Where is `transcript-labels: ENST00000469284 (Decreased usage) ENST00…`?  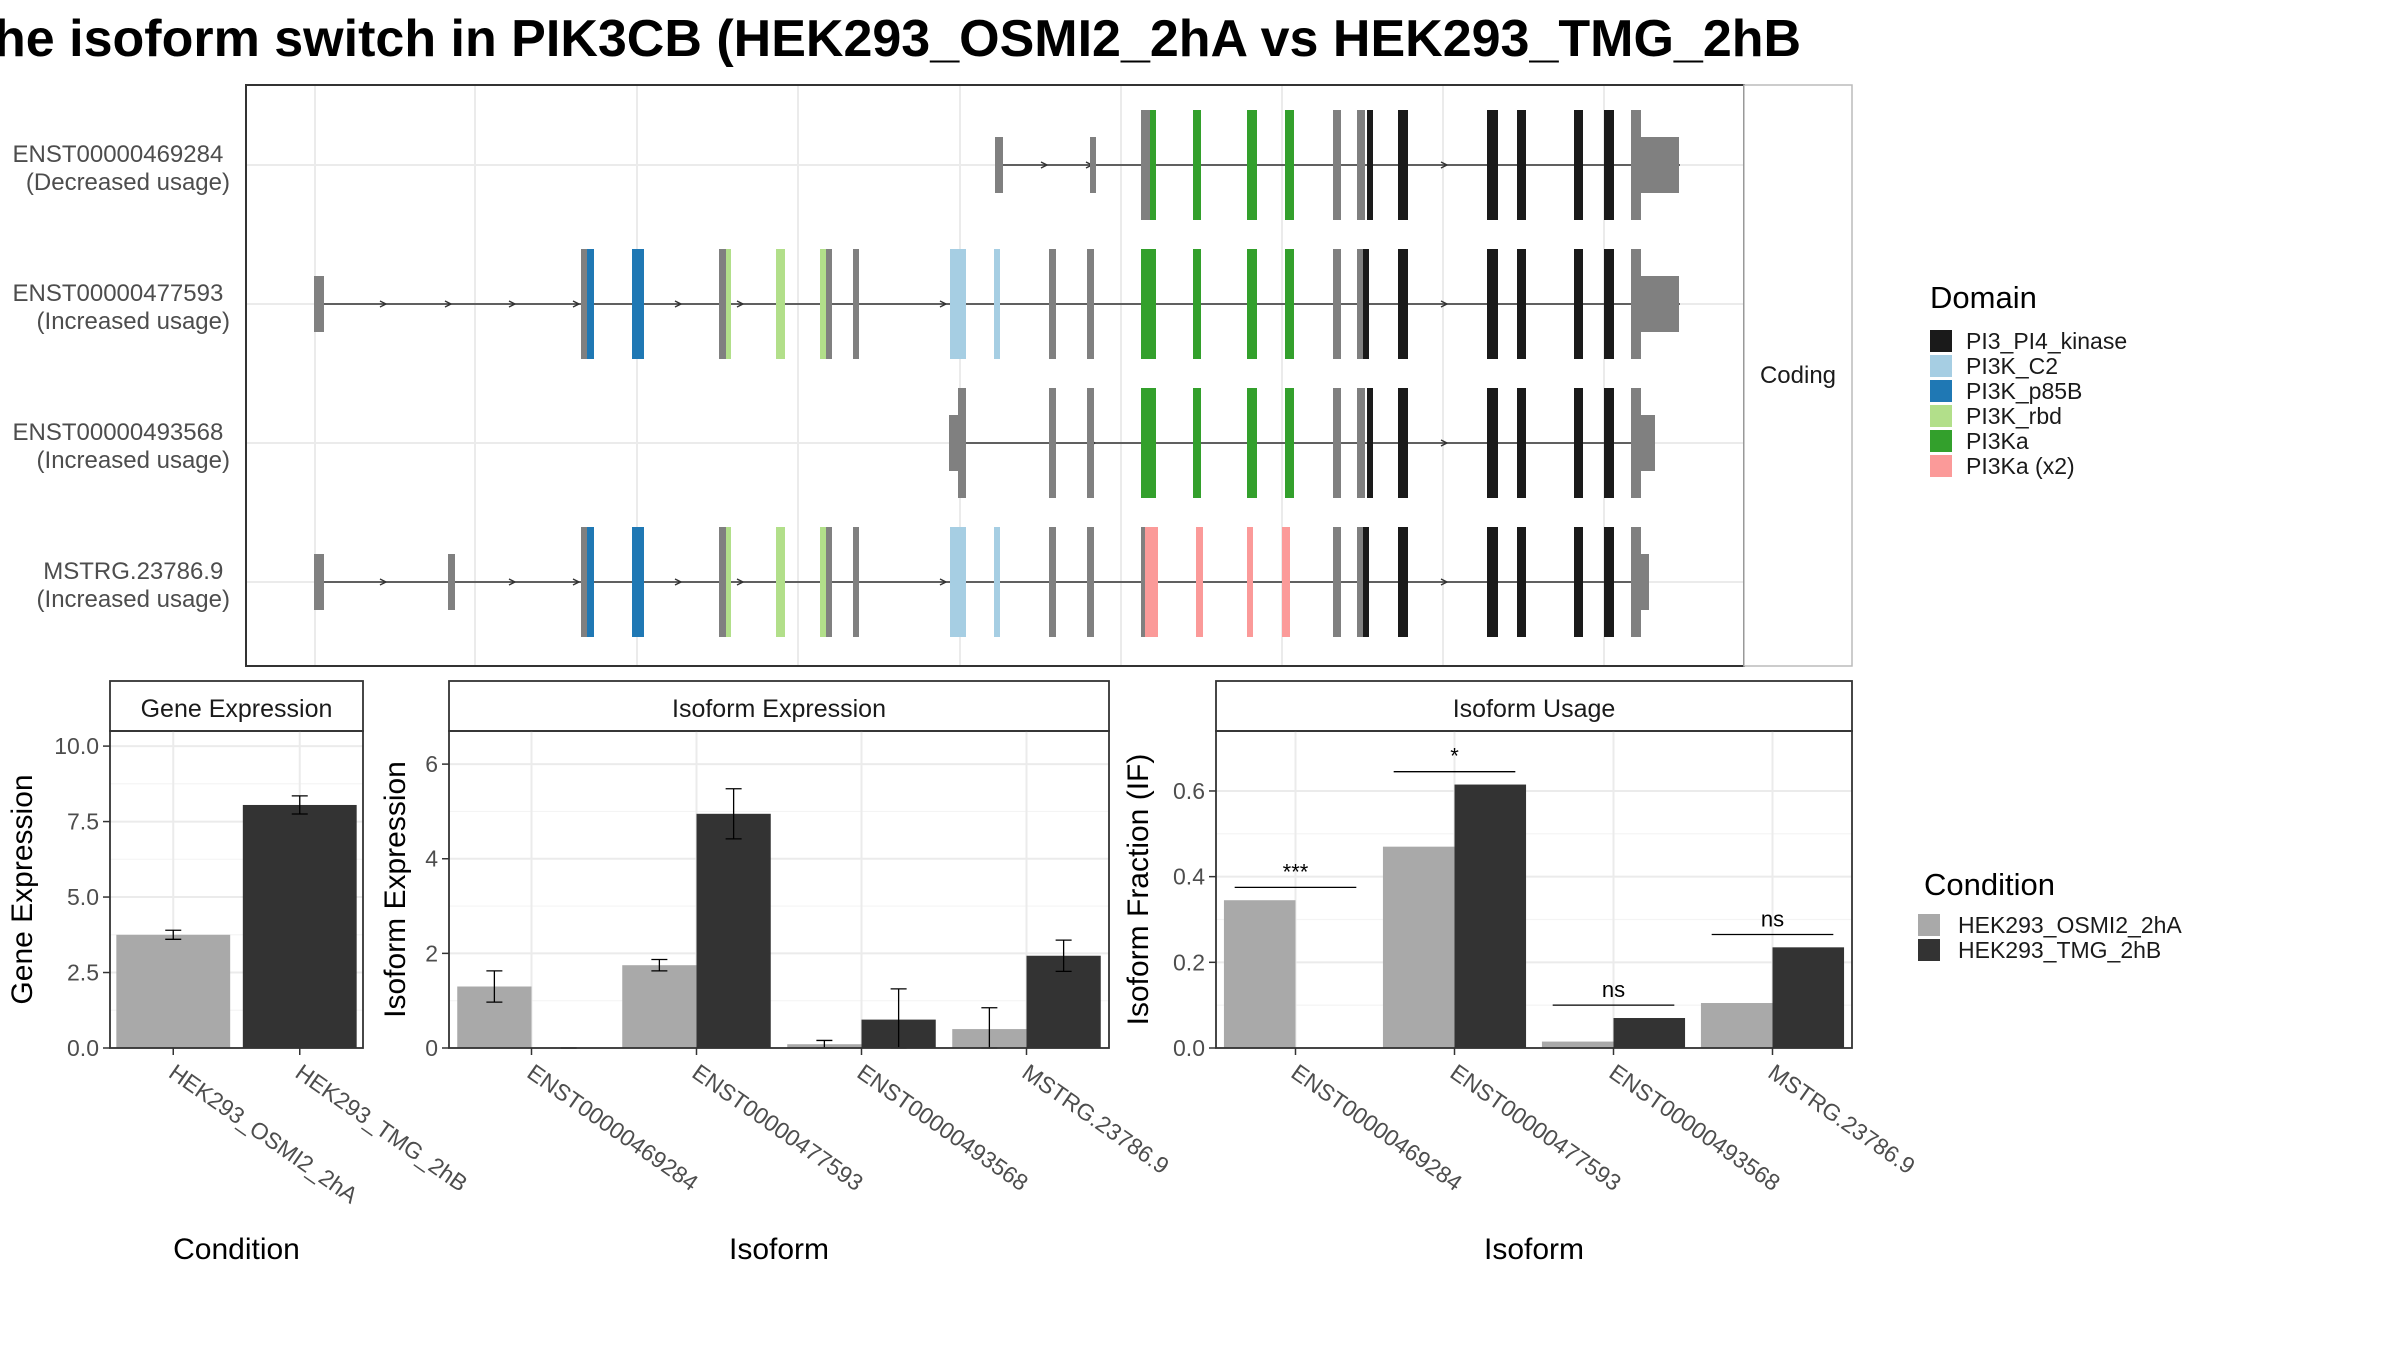 transcript-labels: ENST00000469284 (Decreased usage) ENST00… is located at coordinates (121, 377).